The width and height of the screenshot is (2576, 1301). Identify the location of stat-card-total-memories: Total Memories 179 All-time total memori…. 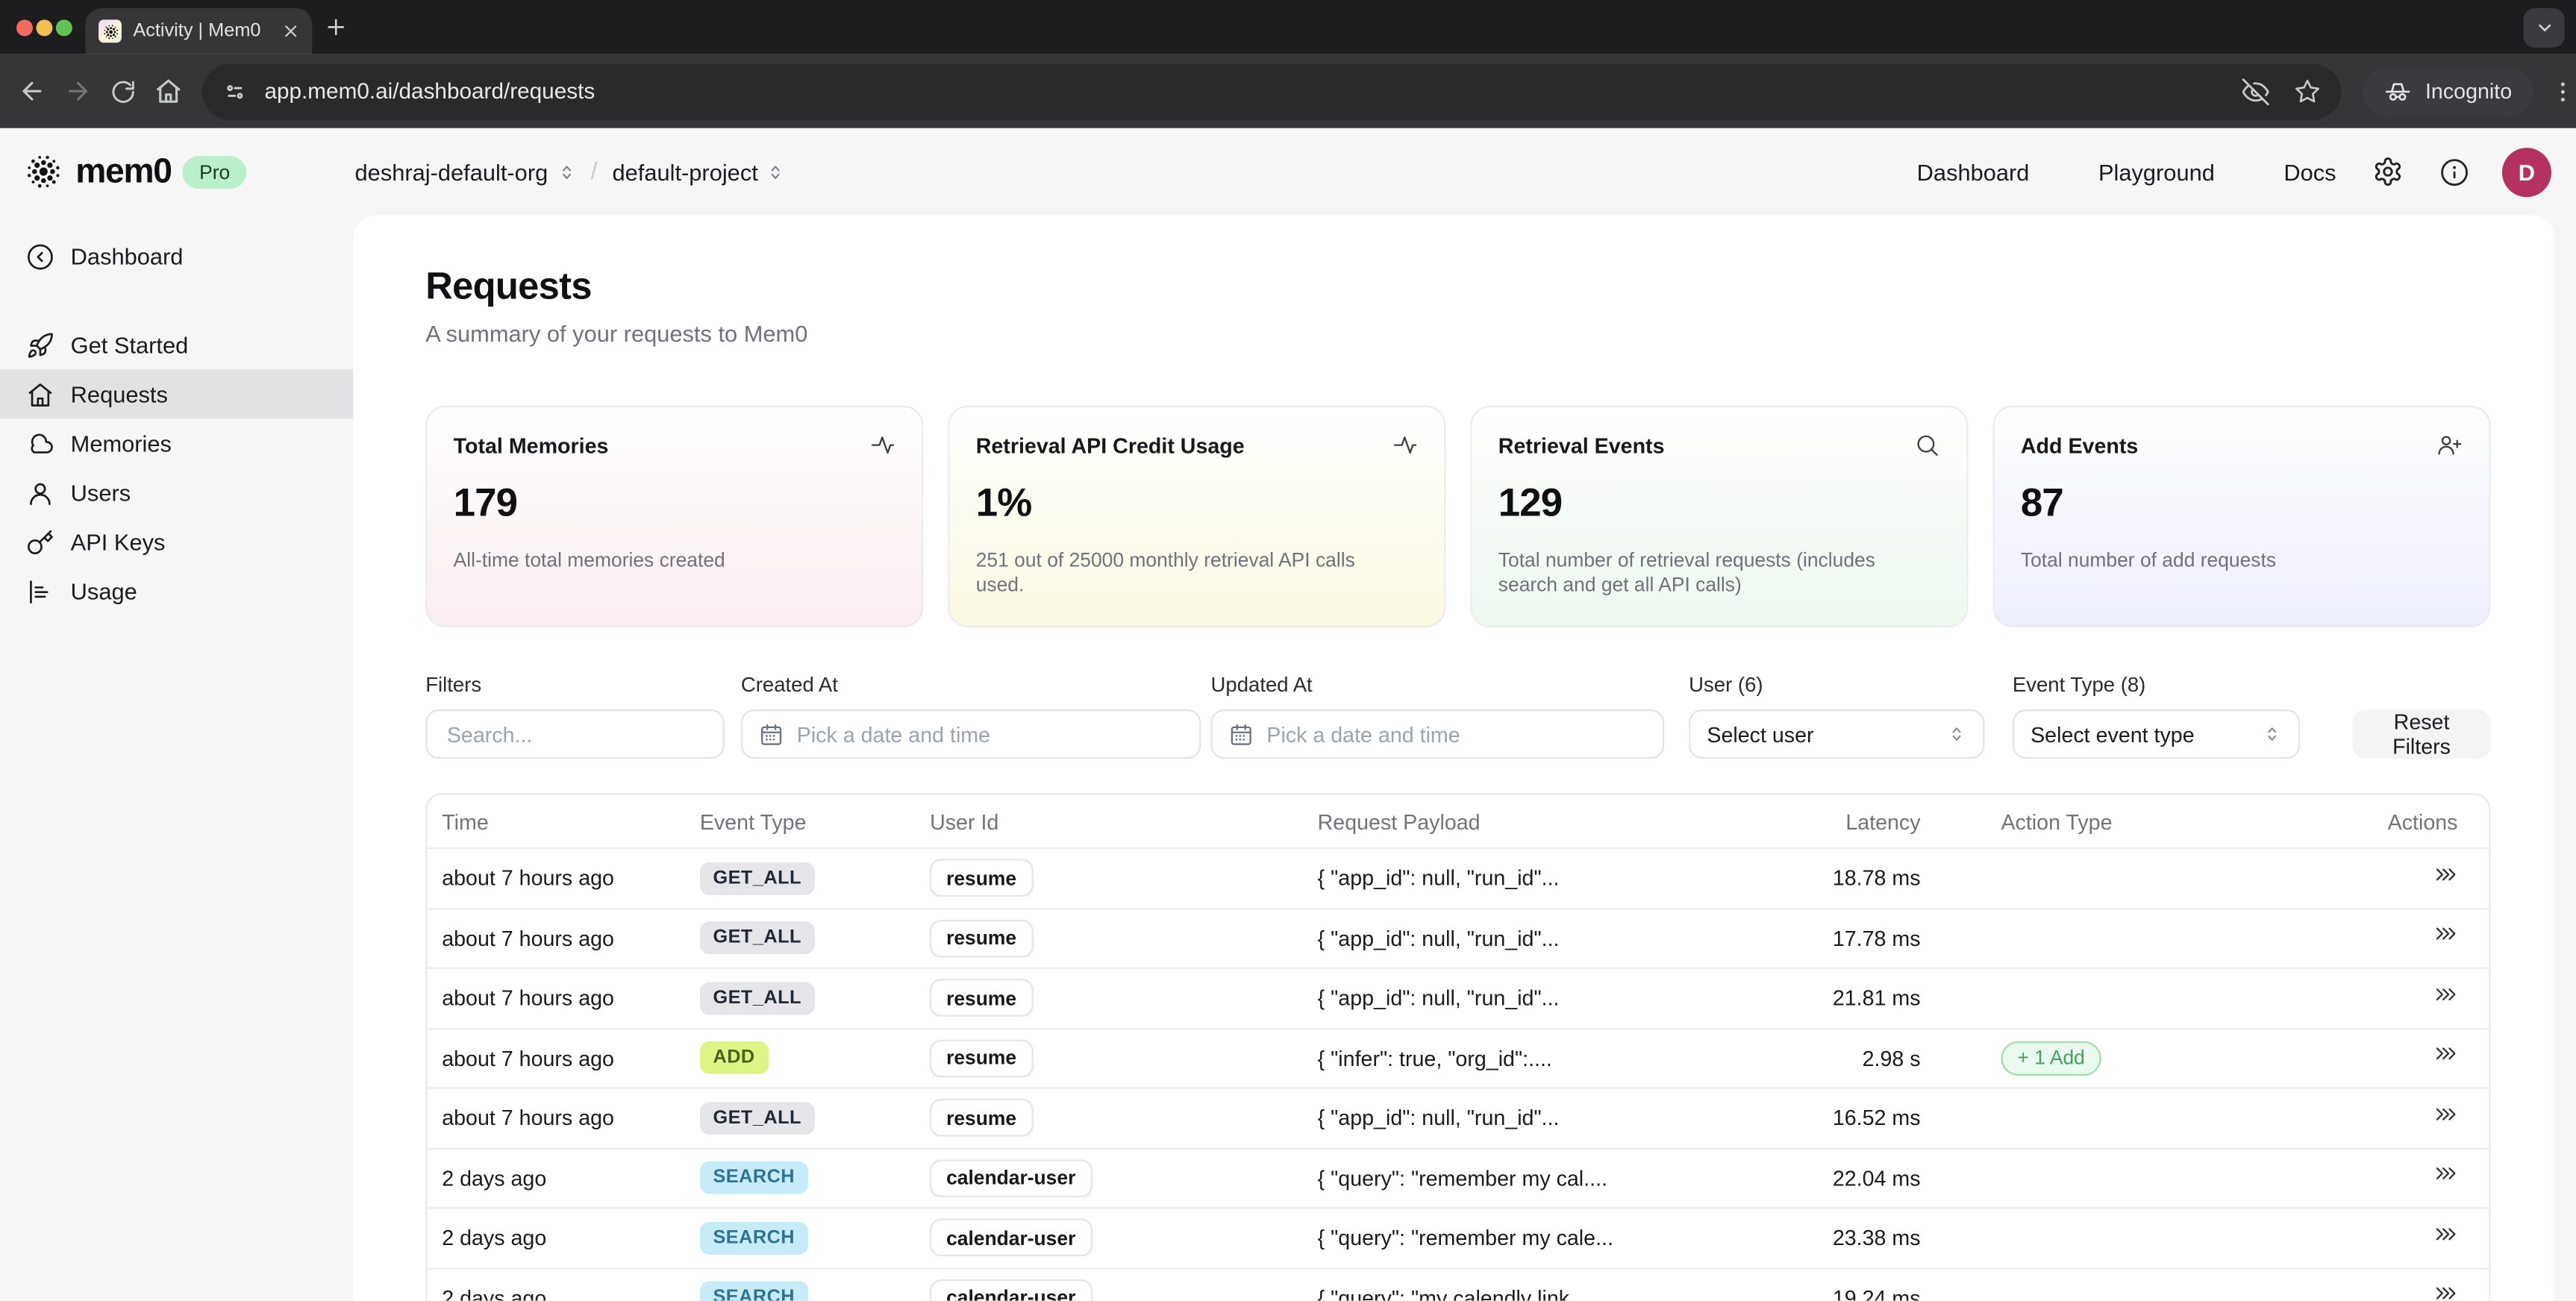
(674, 516).